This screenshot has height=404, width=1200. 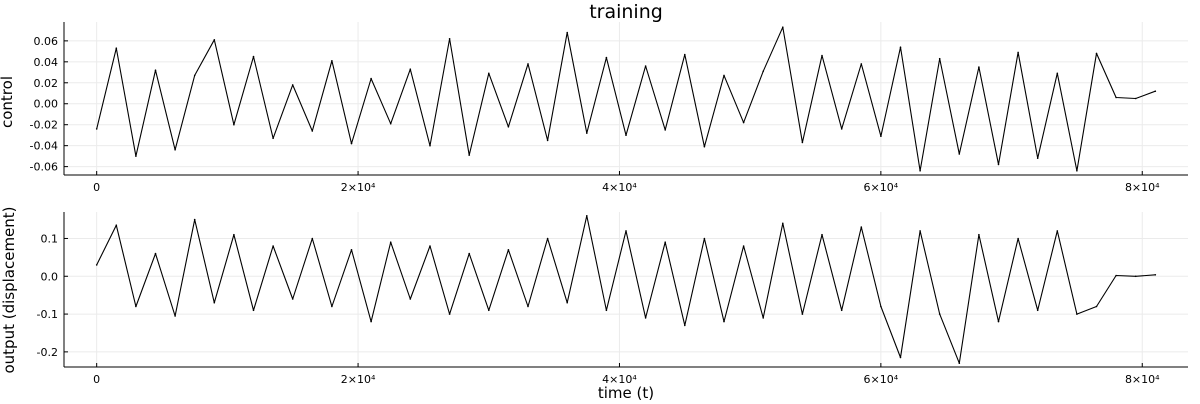 What do you see at coordinates (50, 276) in the screenshot?
I see `y-tick-label: 0.0` at bounding box center [50, 276].